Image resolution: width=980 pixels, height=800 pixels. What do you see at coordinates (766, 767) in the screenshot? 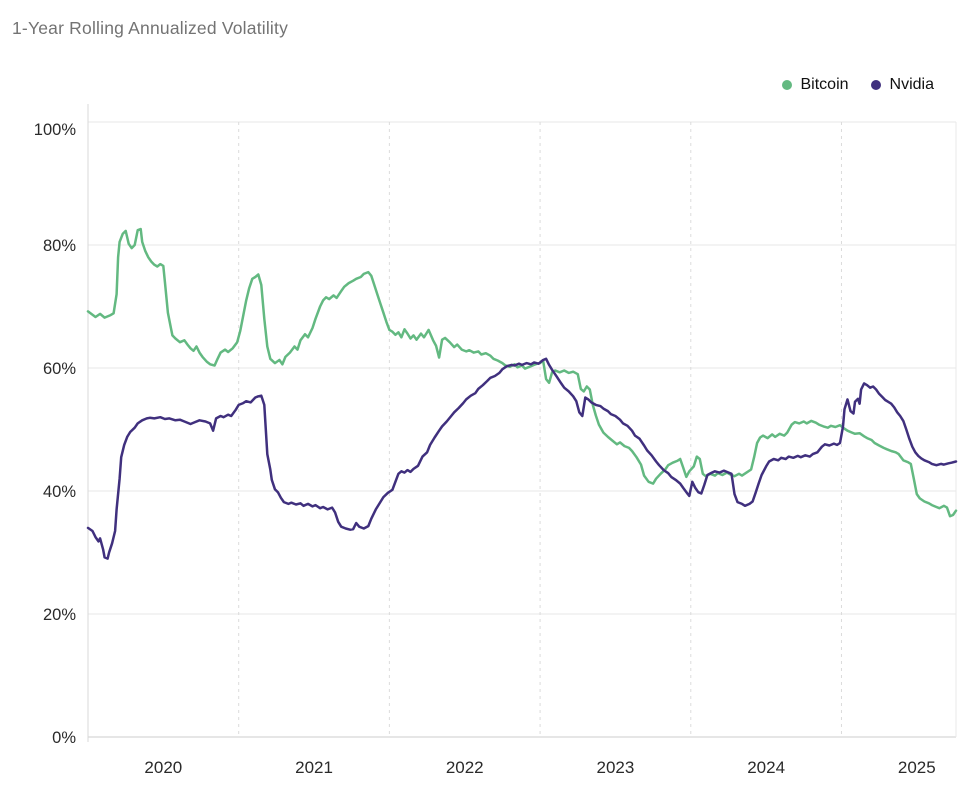
I see `x-tick-label-2024: 2024` at bounding box center [766, 767].